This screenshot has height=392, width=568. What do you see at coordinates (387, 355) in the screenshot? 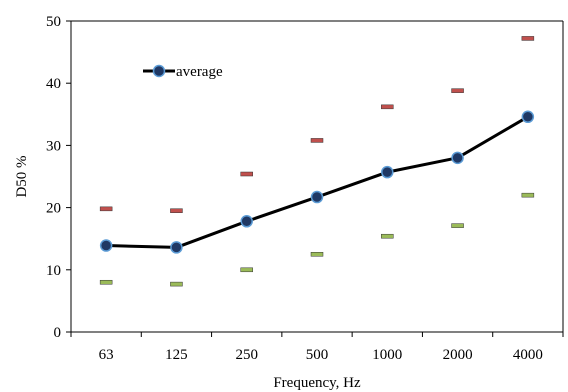
I see `x-tick-label: 1000` at bounding box center [387, 355].